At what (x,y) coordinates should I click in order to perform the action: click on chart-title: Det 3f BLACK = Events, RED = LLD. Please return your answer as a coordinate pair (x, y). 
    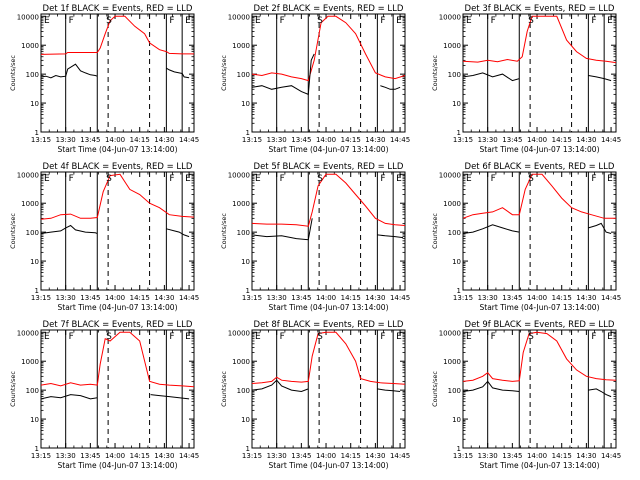
    Looking at the image, I should click on (540, 9).